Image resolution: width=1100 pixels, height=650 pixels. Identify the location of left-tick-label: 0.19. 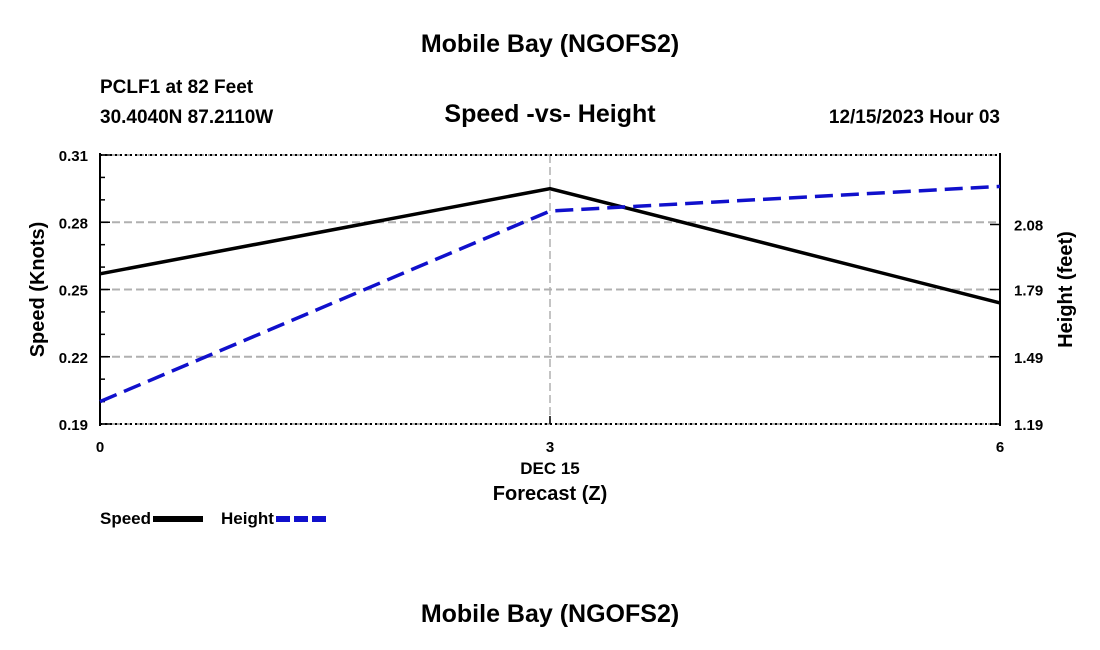
(73, 425).